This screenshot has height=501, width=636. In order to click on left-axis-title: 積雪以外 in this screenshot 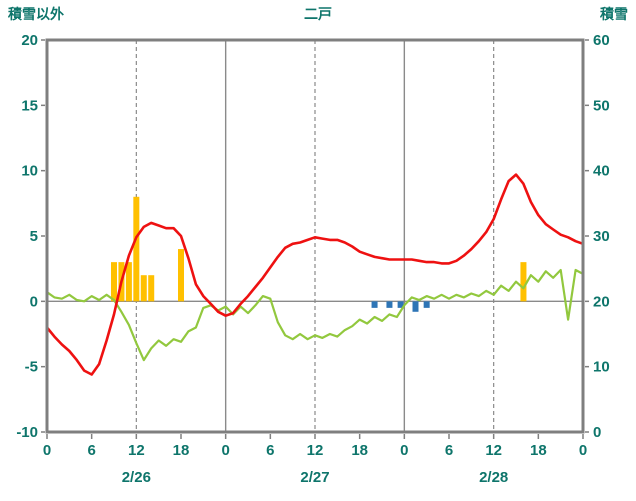, I will do `click(36, 14)`.